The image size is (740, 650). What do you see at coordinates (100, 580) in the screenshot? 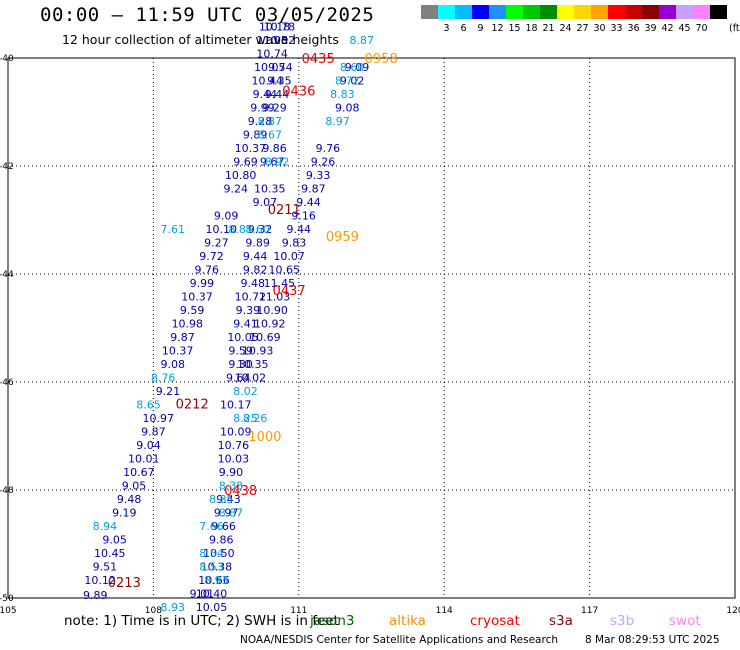
I see `wave-height-label-0-1: 10.12` at bounding box center [100, 580].